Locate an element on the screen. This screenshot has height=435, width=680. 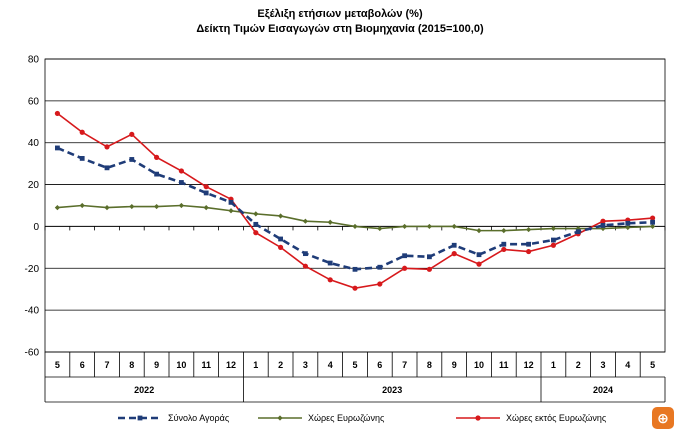
y-tick-label: 80 is located at coordinates (34, 60).